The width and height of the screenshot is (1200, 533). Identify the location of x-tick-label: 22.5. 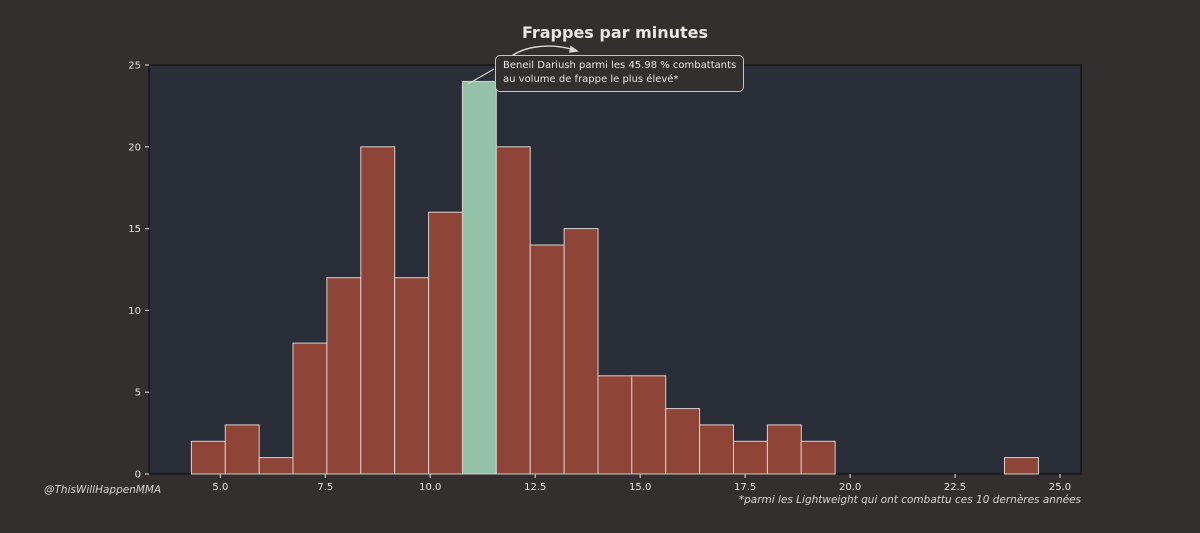
(955, 487).